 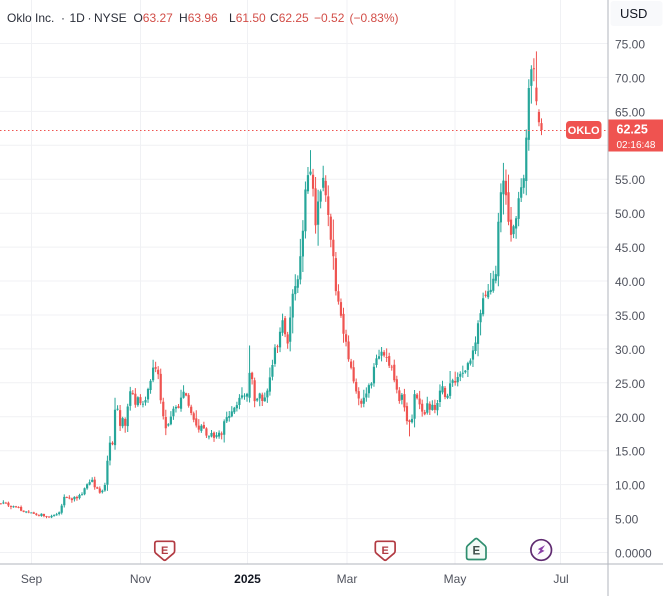 I want to click on svg-text: Oklo Inc., so click(x=30, y=18).